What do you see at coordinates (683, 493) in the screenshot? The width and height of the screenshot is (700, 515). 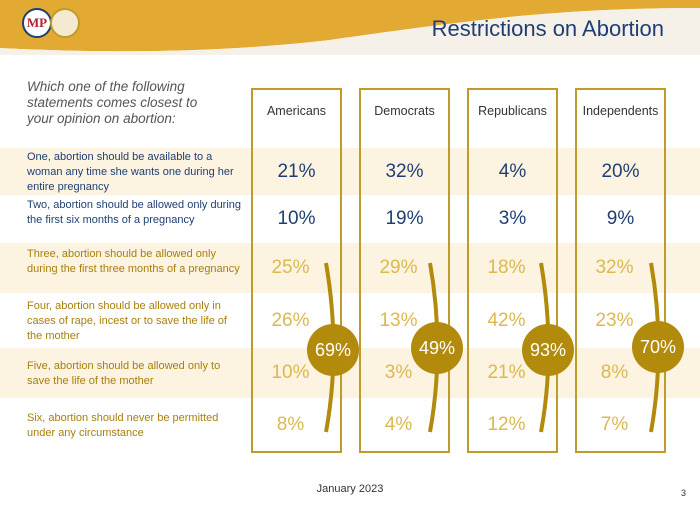 I see `page-number: 3` at bounding box center [683, 493].